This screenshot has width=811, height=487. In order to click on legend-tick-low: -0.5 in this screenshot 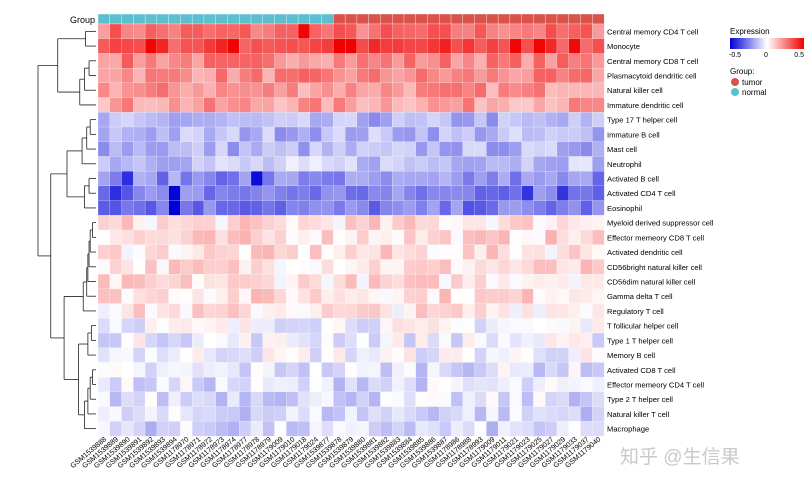, I will do `click(735, 55)`.